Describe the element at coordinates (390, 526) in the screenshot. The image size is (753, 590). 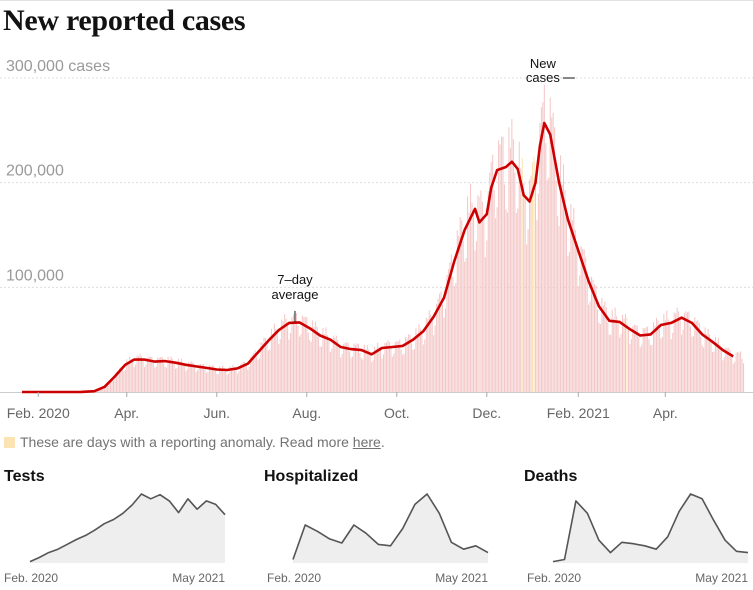
I see `mini-line` at that location.